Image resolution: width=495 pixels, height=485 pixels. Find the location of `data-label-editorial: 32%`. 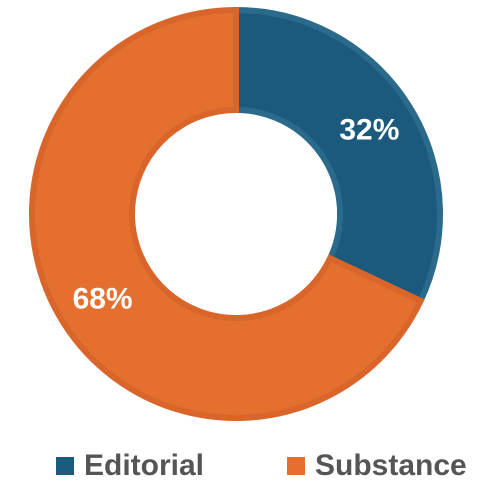

data-label-editorial: 32% is located at coordinates (369, 129).